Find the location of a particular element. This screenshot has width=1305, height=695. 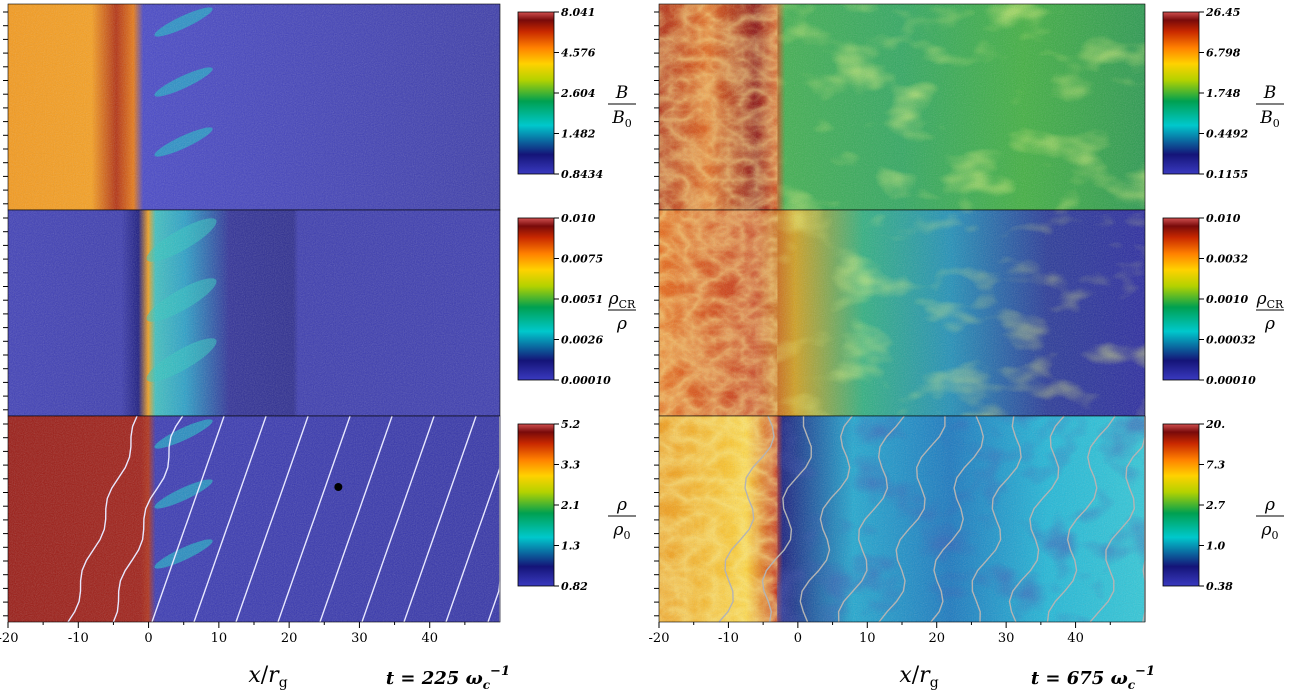

colorbar-tick-label: 2.604 is located at coordinates (577, 93).